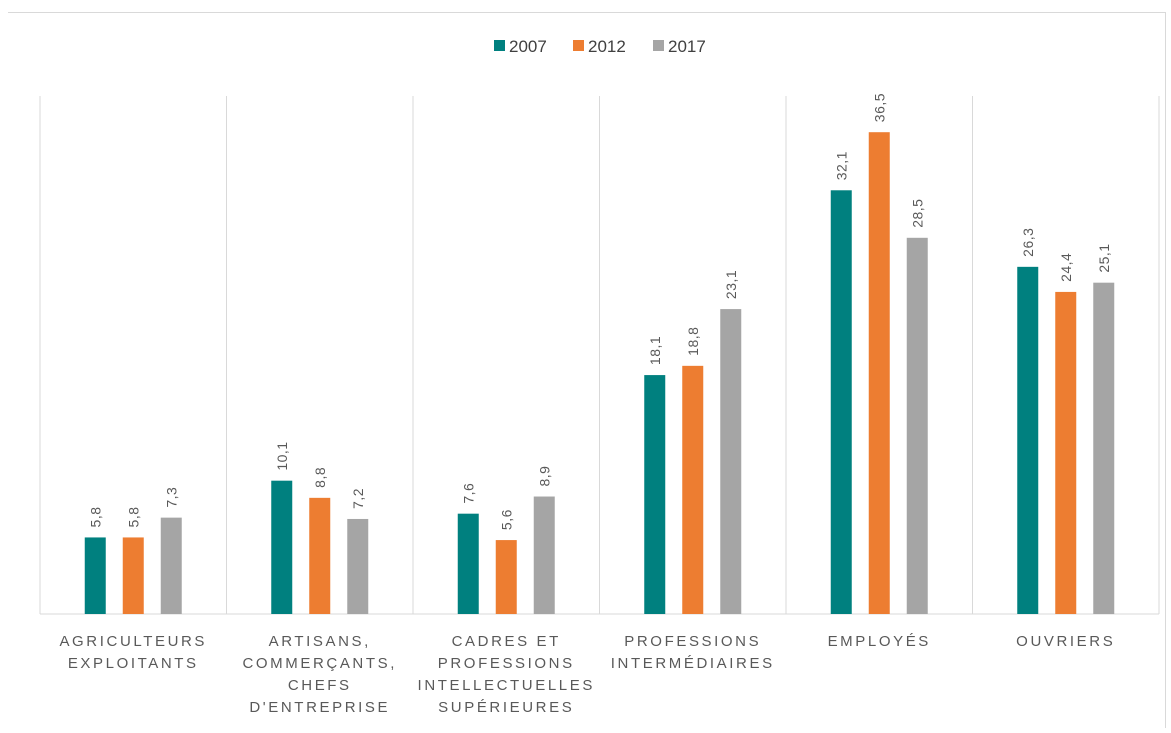 The width and height of the screenshot is (1171, 733). Describe the element at coordinates (499, 45) in the screenshot. I see `legend-swatch-2007` at that location.